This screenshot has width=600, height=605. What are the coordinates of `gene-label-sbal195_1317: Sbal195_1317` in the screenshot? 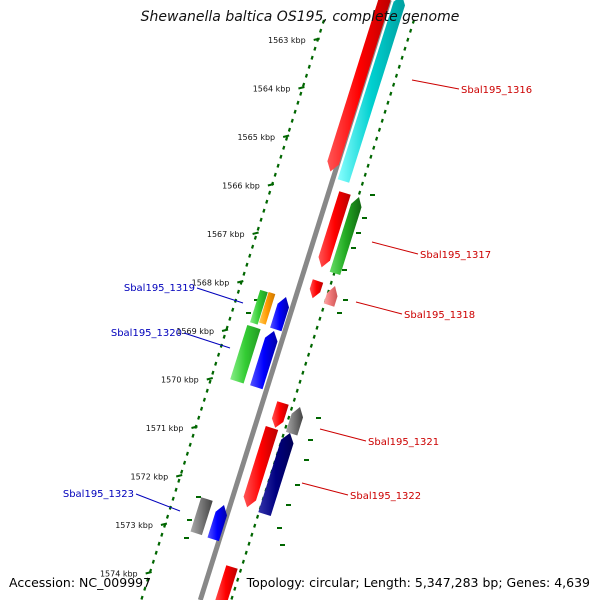 It's located at (455, 255).